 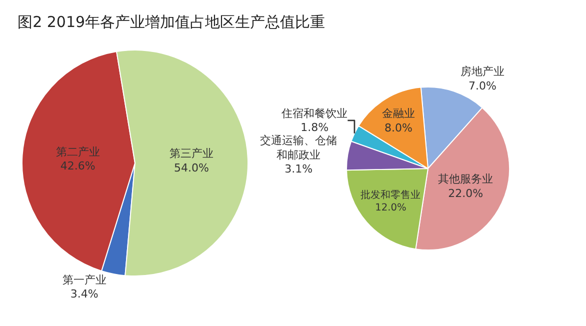 I want to click on slice-label: 房地产业, so click(x=482, y=71).